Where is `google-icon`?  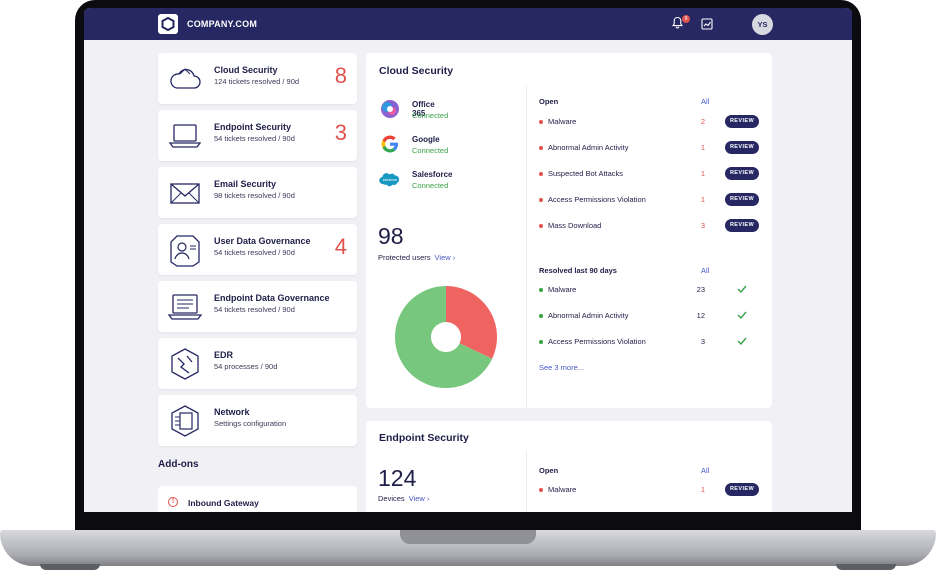
google-icon is located at coordinates (389, 144).